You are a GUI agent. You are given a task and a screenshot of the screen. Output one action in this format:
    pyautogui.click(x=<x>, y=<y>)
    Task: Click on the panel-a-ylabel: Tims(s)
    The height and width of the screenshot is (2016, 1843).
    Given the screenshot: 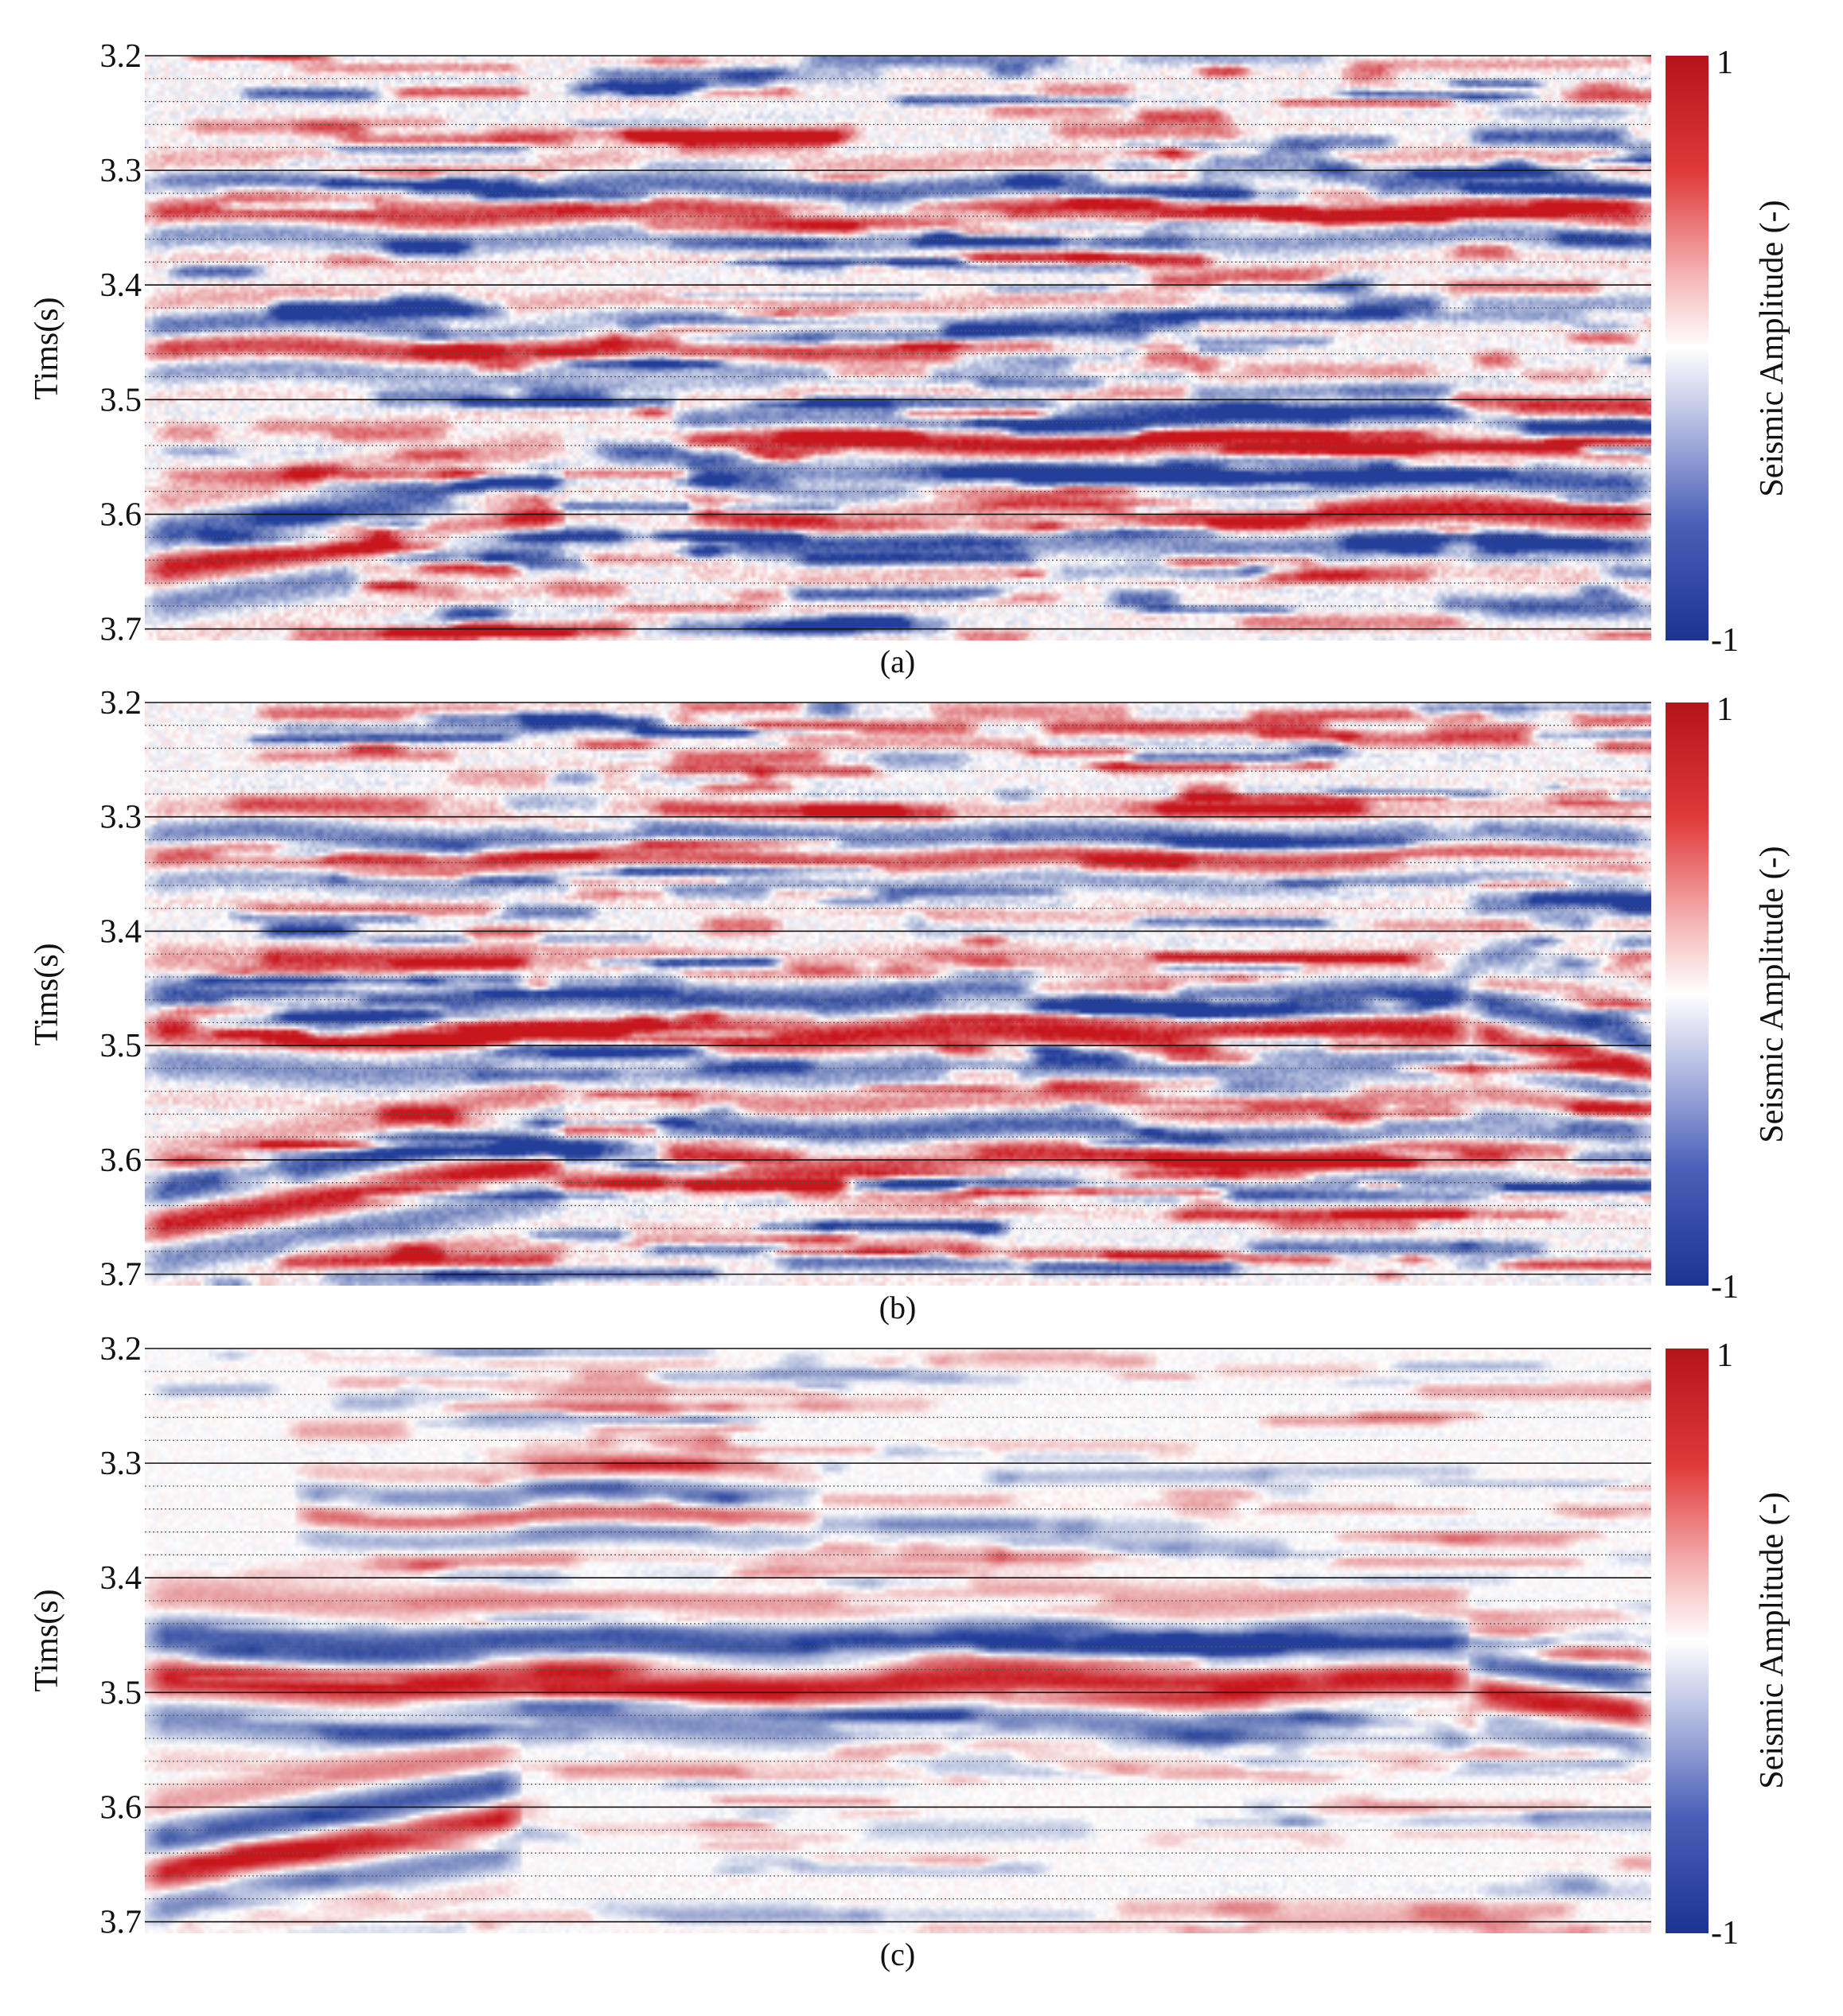 What is the action you would take?
    pyautogui.click(x=47, y=348)
    